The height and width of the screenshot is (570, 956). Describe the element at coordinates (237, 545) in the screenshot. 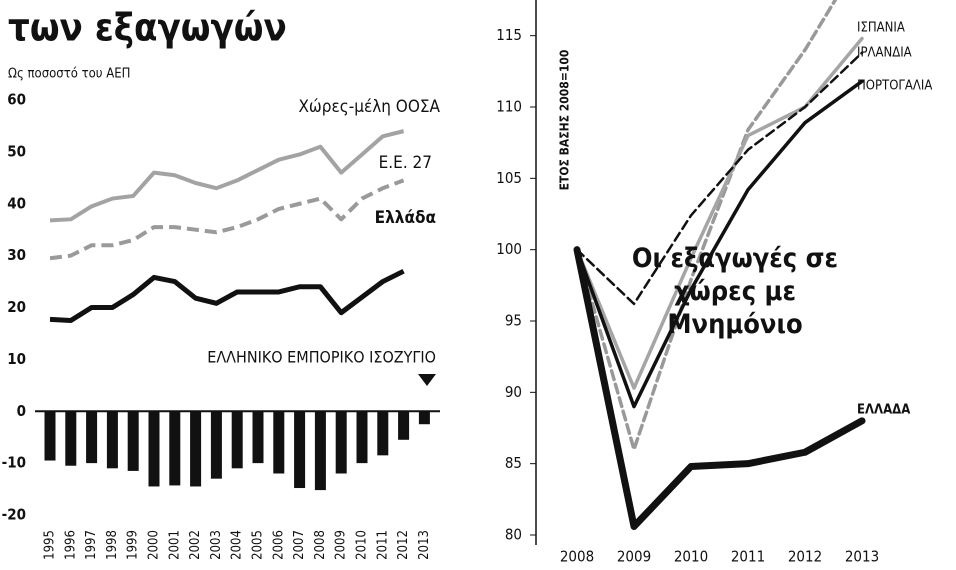

I see `x-tick-label: 2004` at that location.